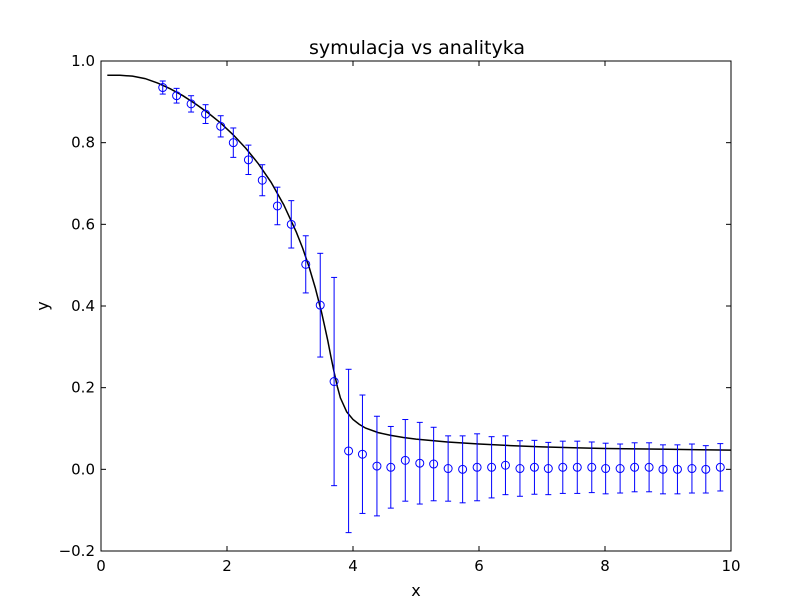  What do you see at coordinates (101, 566) in the screenshot?
I see `x-tick-label: 0` at bounding box center [101, 566].